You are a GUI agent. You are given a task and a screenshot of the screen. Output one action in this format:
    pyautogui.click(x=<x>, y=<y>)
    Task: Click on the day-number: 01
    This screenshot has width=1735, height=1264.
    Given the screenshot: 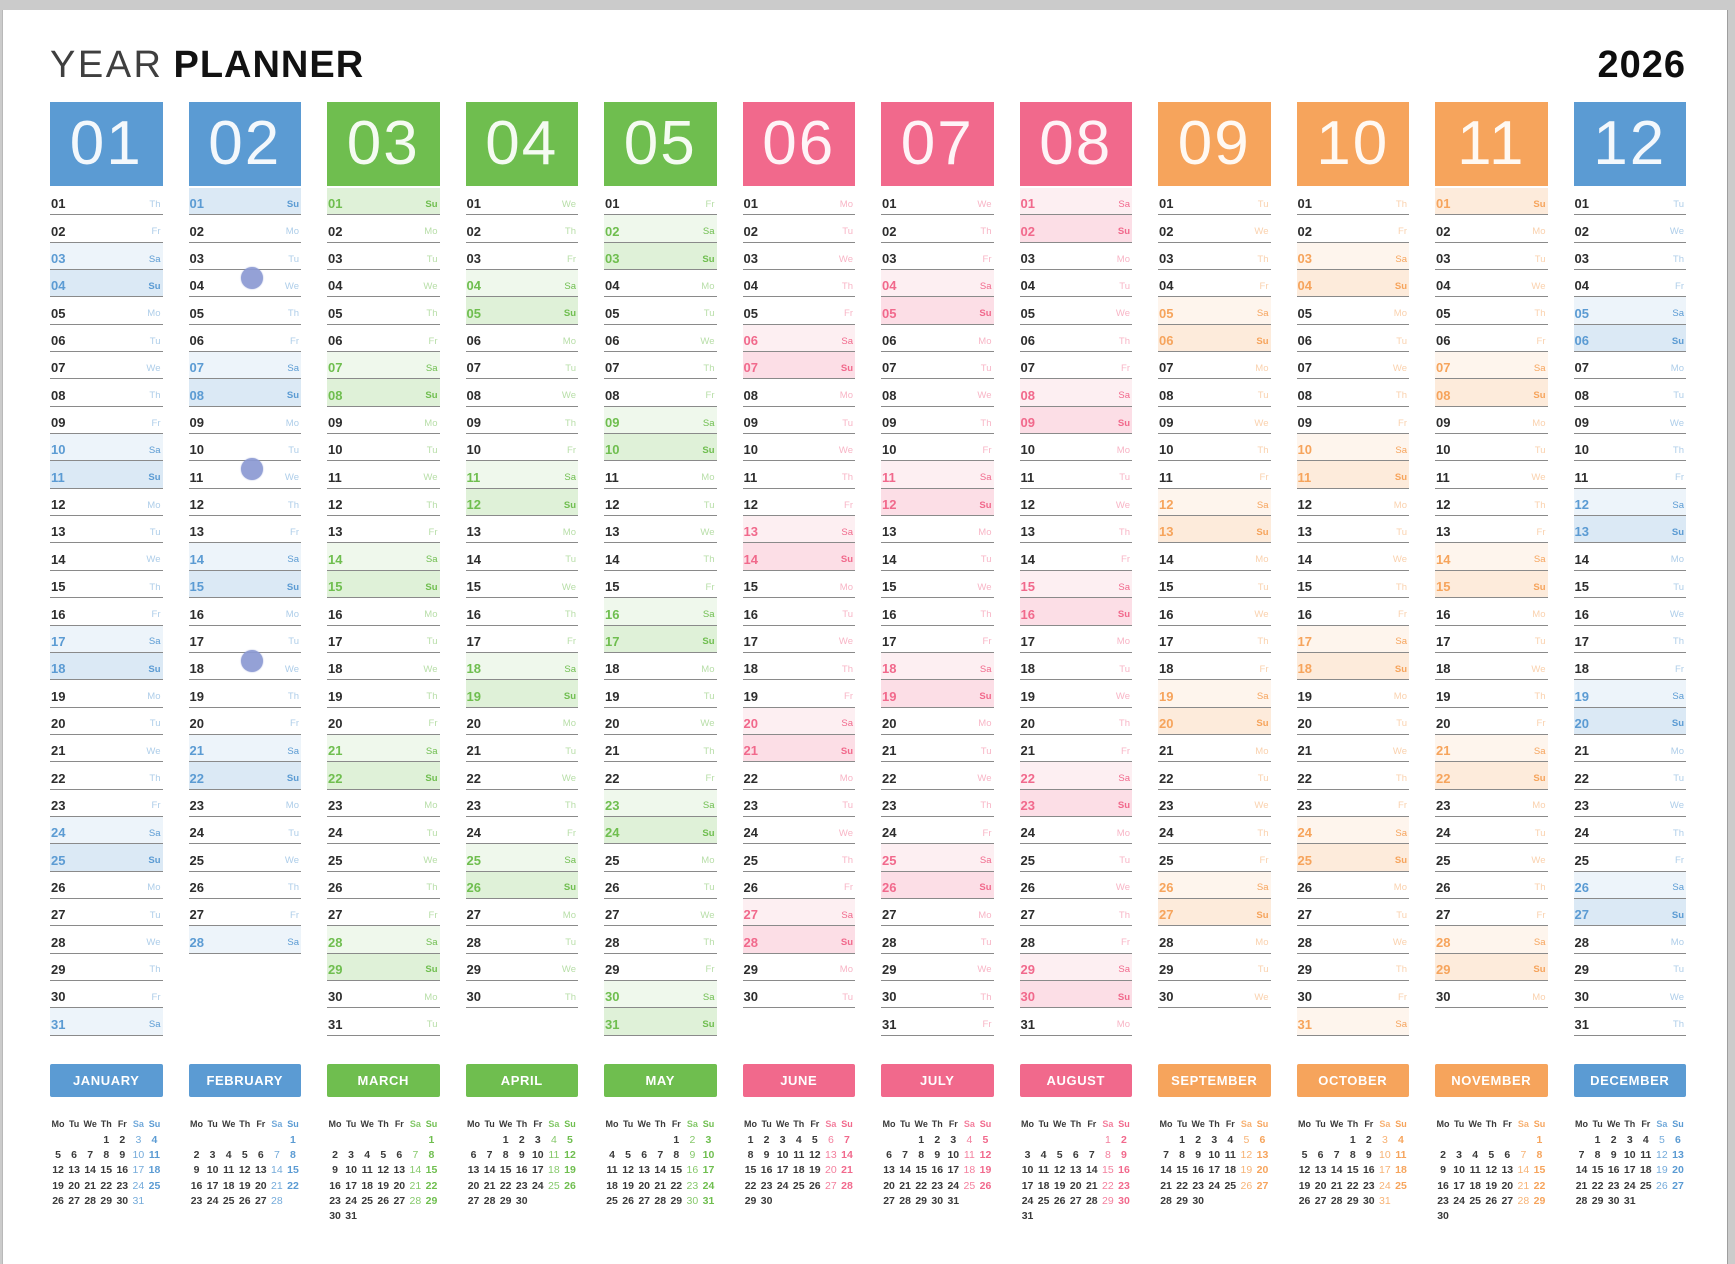 What is the action you would take?
    pyautogui.click(x=750, y=204)
    